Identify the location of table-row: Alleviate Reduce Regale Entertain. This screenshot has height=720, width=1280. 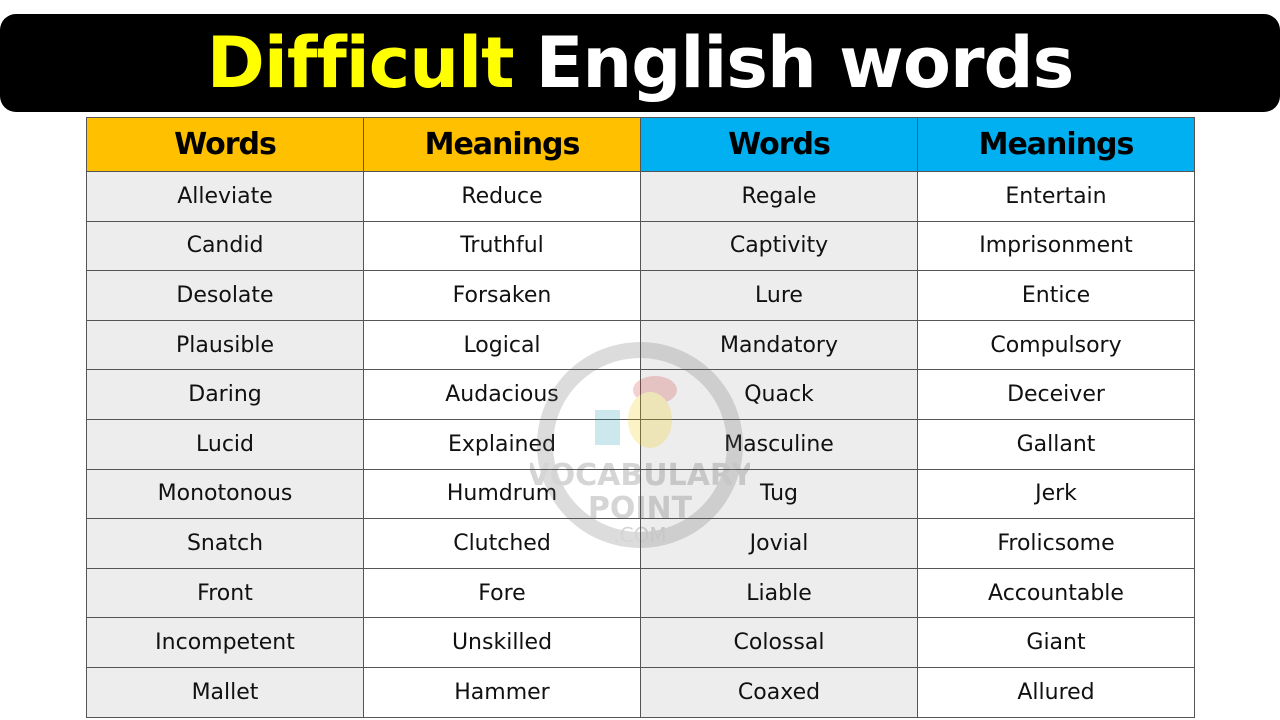
(640, 196).